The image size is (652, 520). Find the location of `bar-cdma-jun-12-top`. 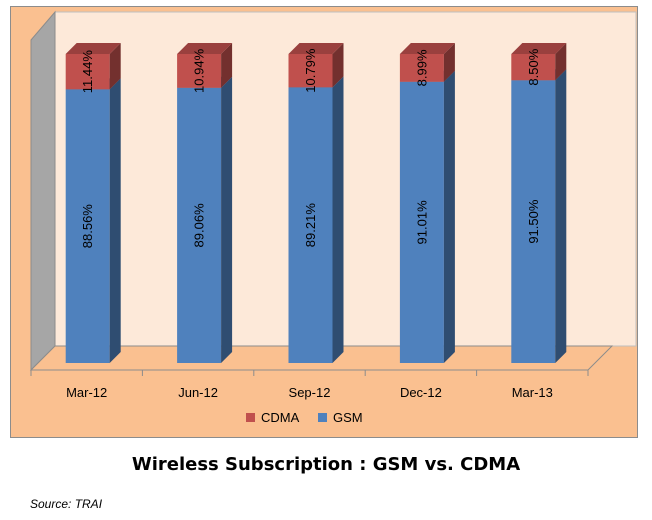

bar-cdma-jun-12-top is located at coordinates (205, 48).